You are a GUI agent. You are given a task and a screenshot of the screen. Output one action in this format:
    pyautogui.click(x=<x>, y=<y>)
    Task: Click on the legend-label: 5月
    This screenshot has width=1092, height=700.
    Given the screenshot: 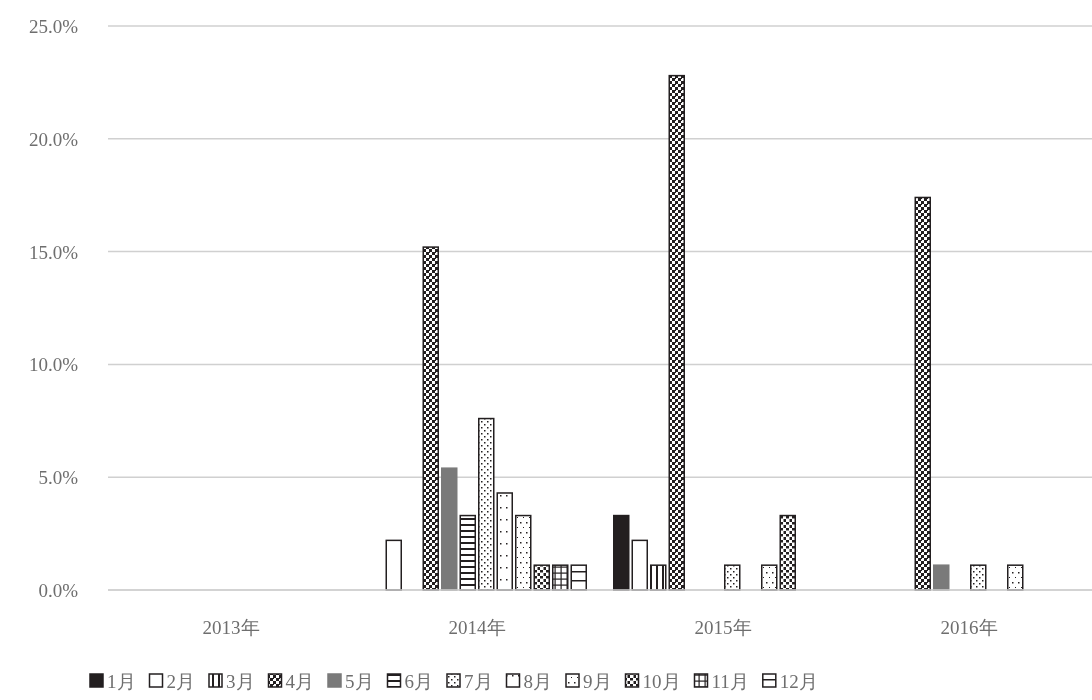 What is the action you would take?
    pyautogui.click(x=359, y=681)
    